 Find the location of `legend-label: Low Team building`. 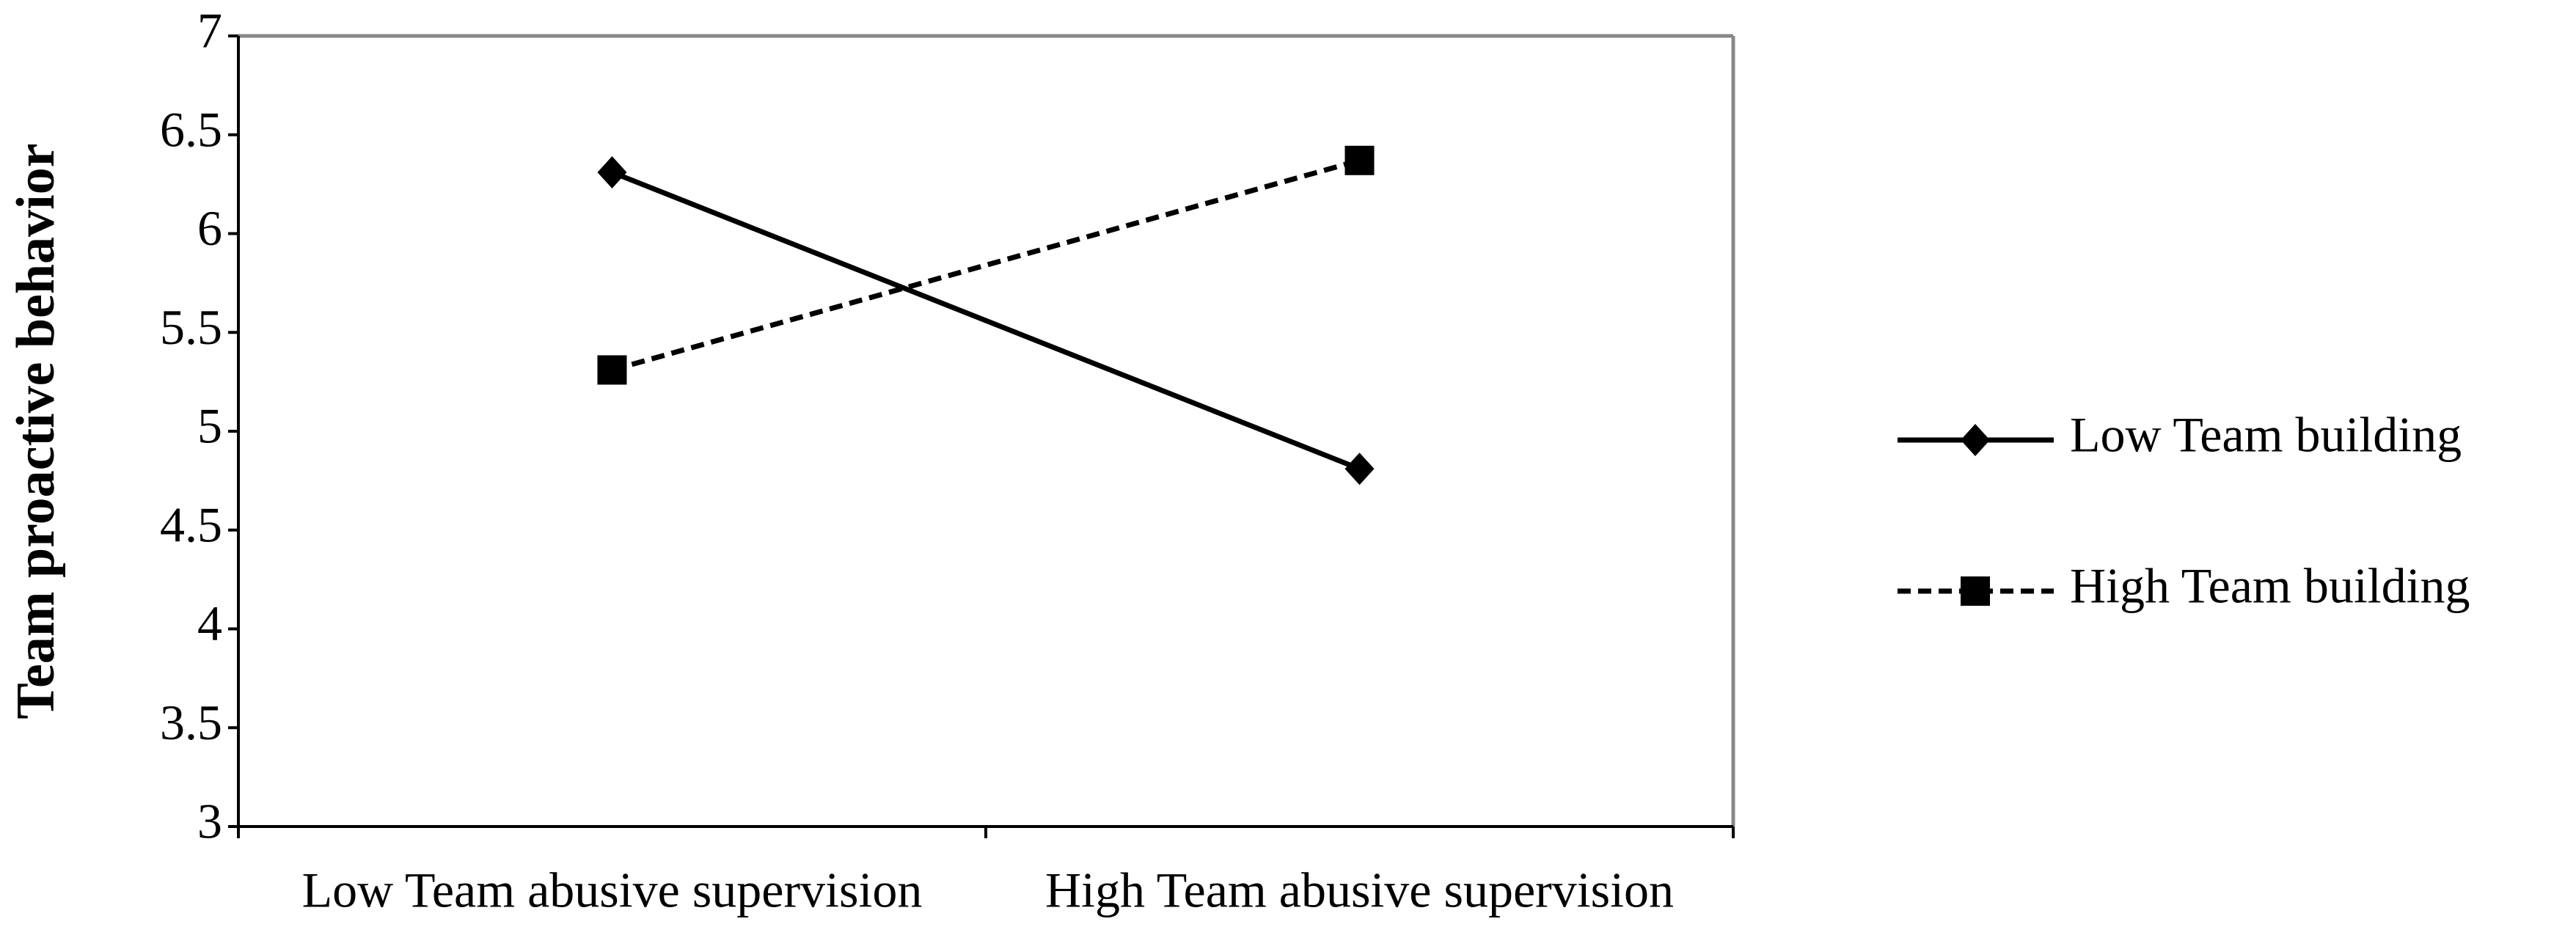

legend-label: Low Team building is located at coordinates (2266, 435).